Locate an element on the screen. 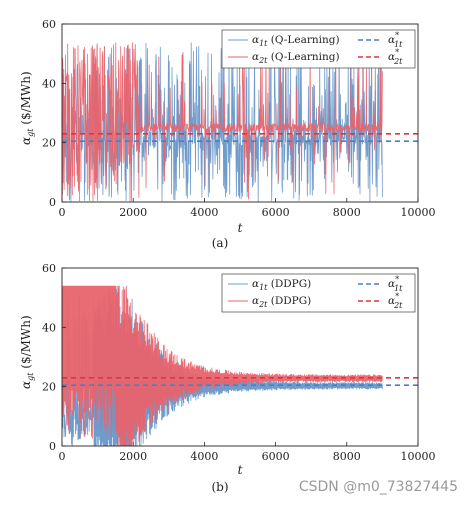  legend: α1t (DDPG) α2t (DDPG) α* 1tα* 2t is located at coordinates (318, 293).